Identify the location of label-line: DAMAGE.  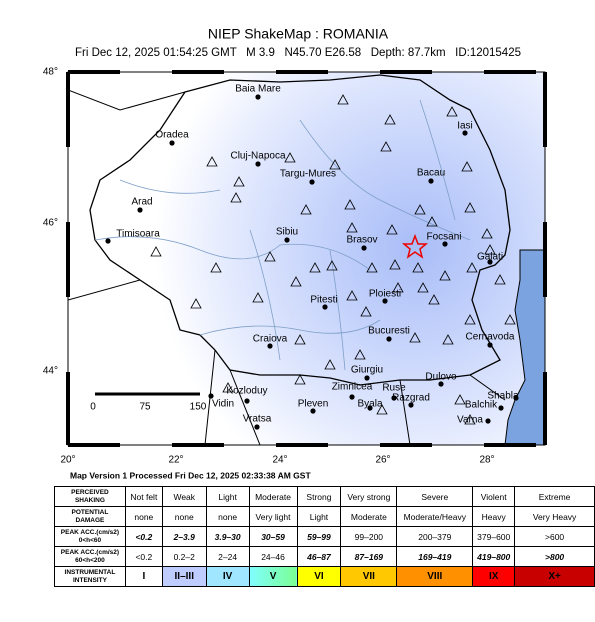
(90, 520).